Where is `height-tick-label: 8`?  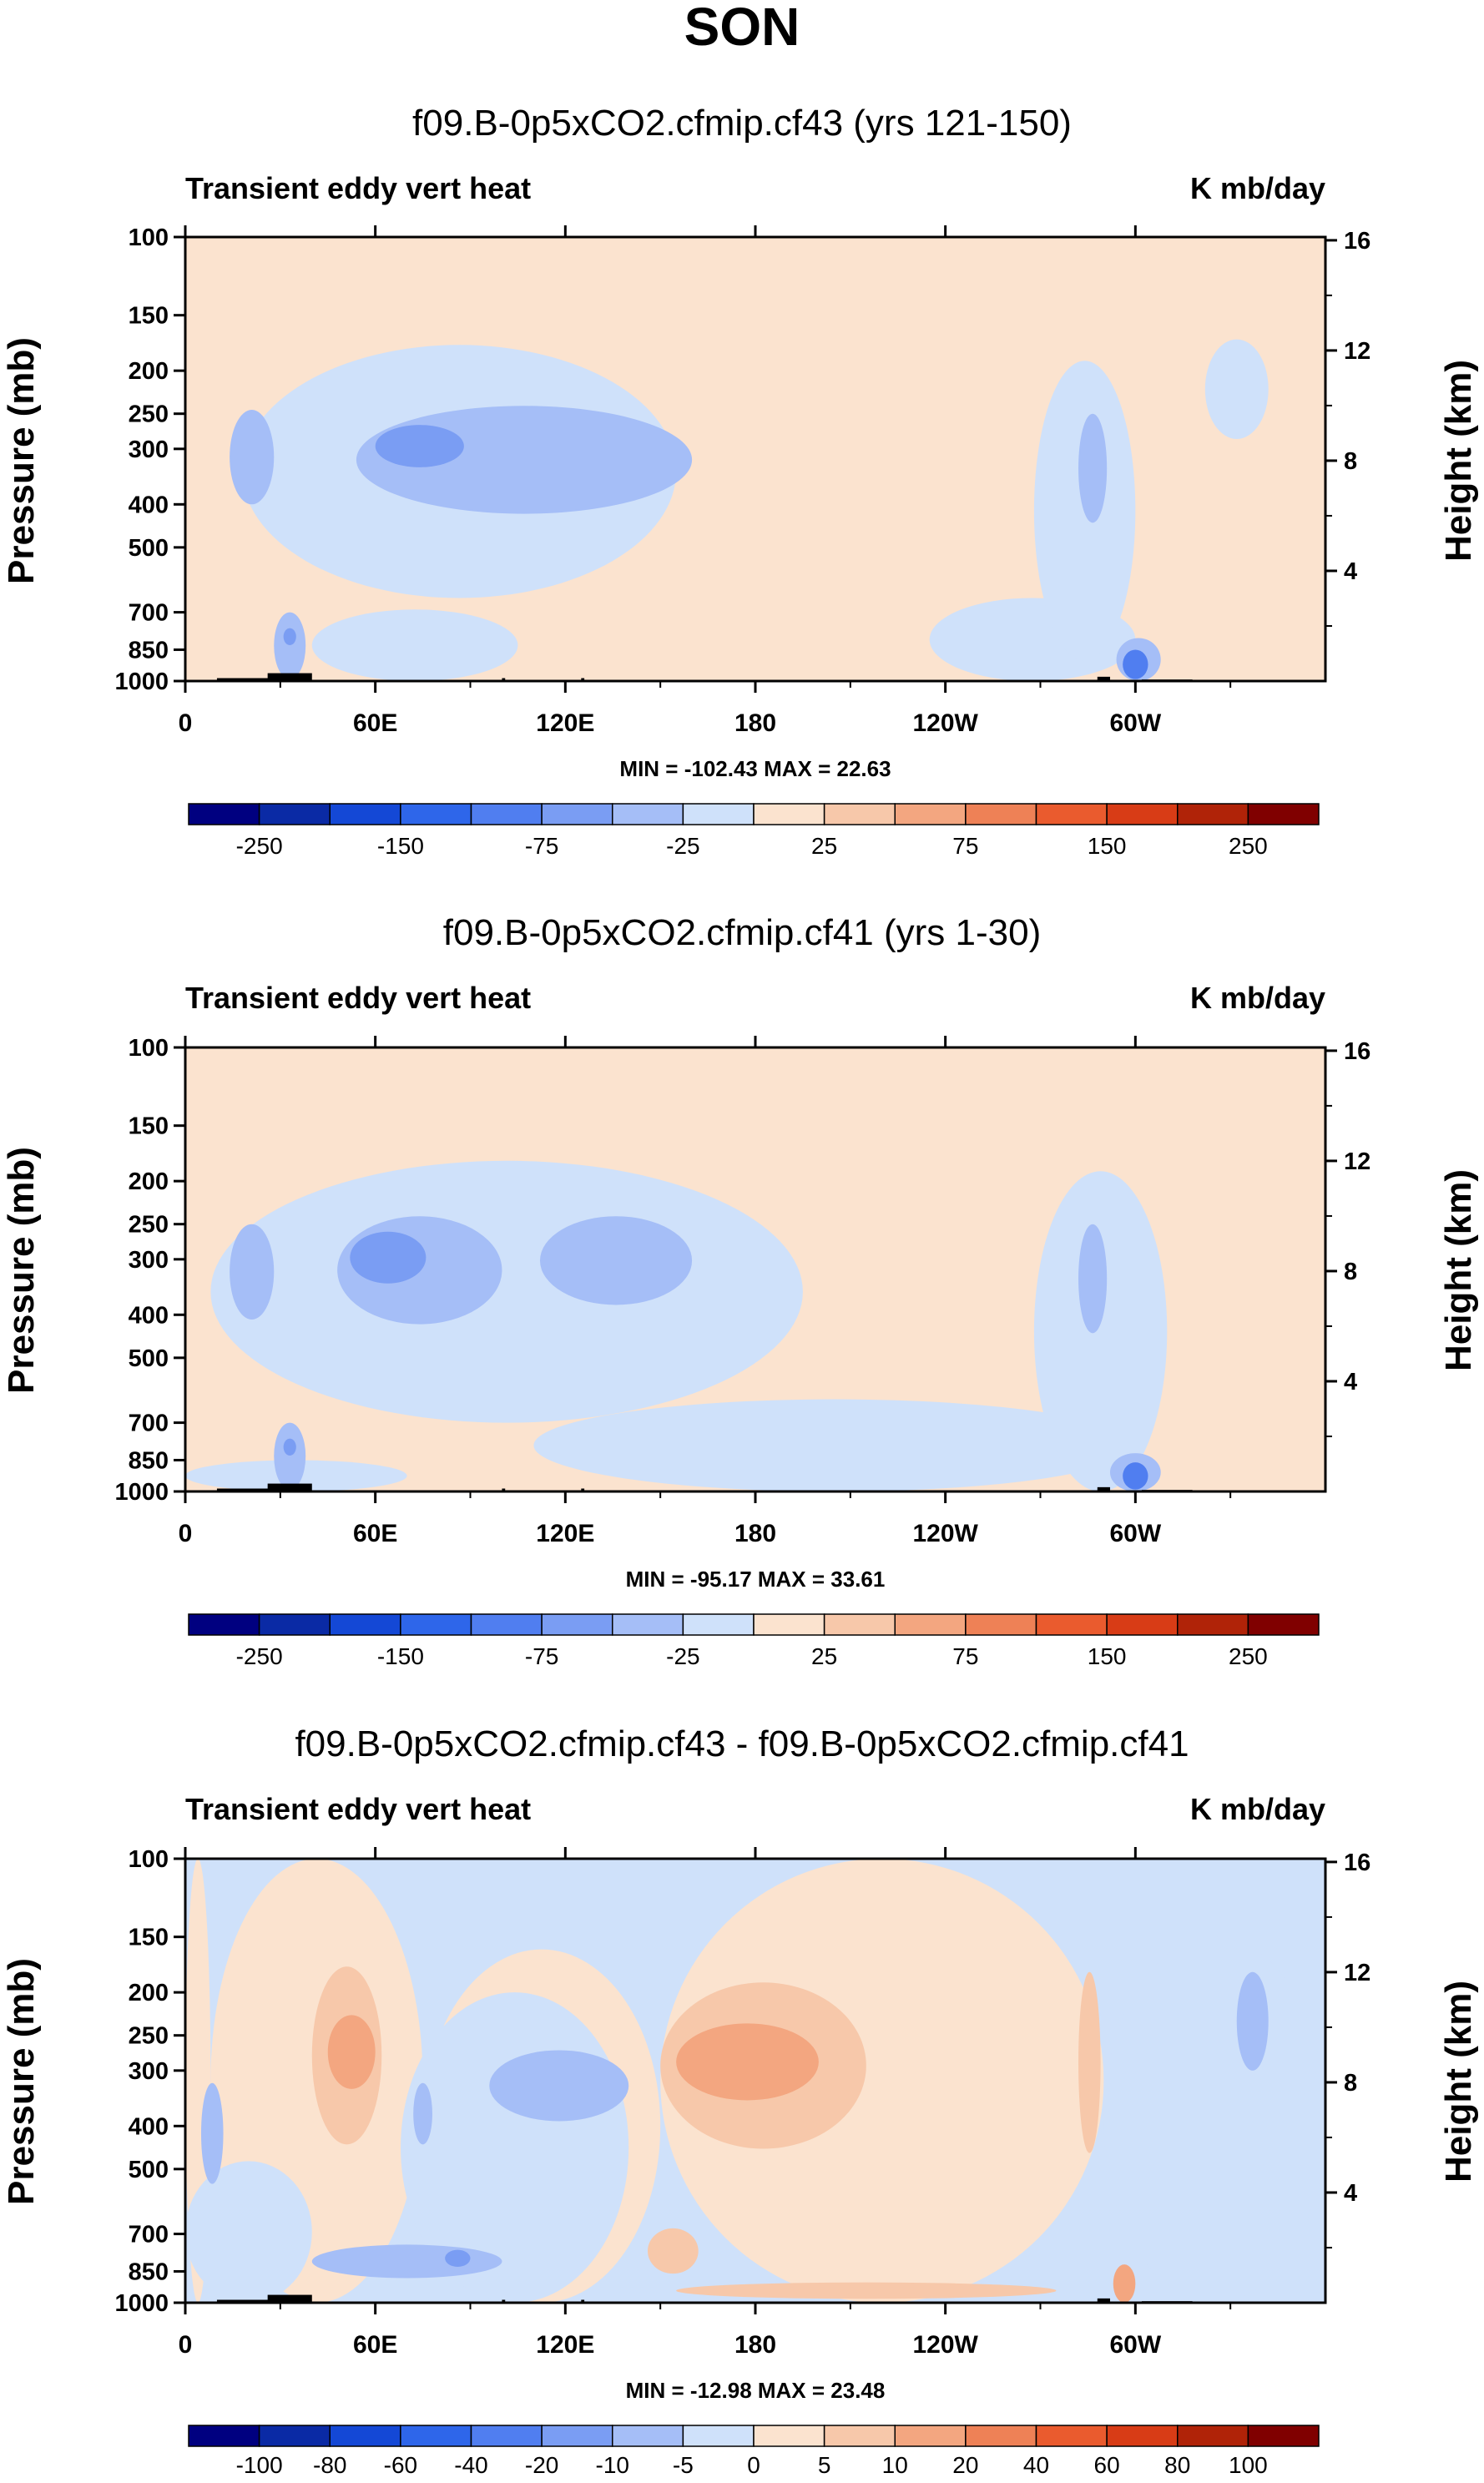
height-tick-label: 8 is located at coordinates (1350, 2083).